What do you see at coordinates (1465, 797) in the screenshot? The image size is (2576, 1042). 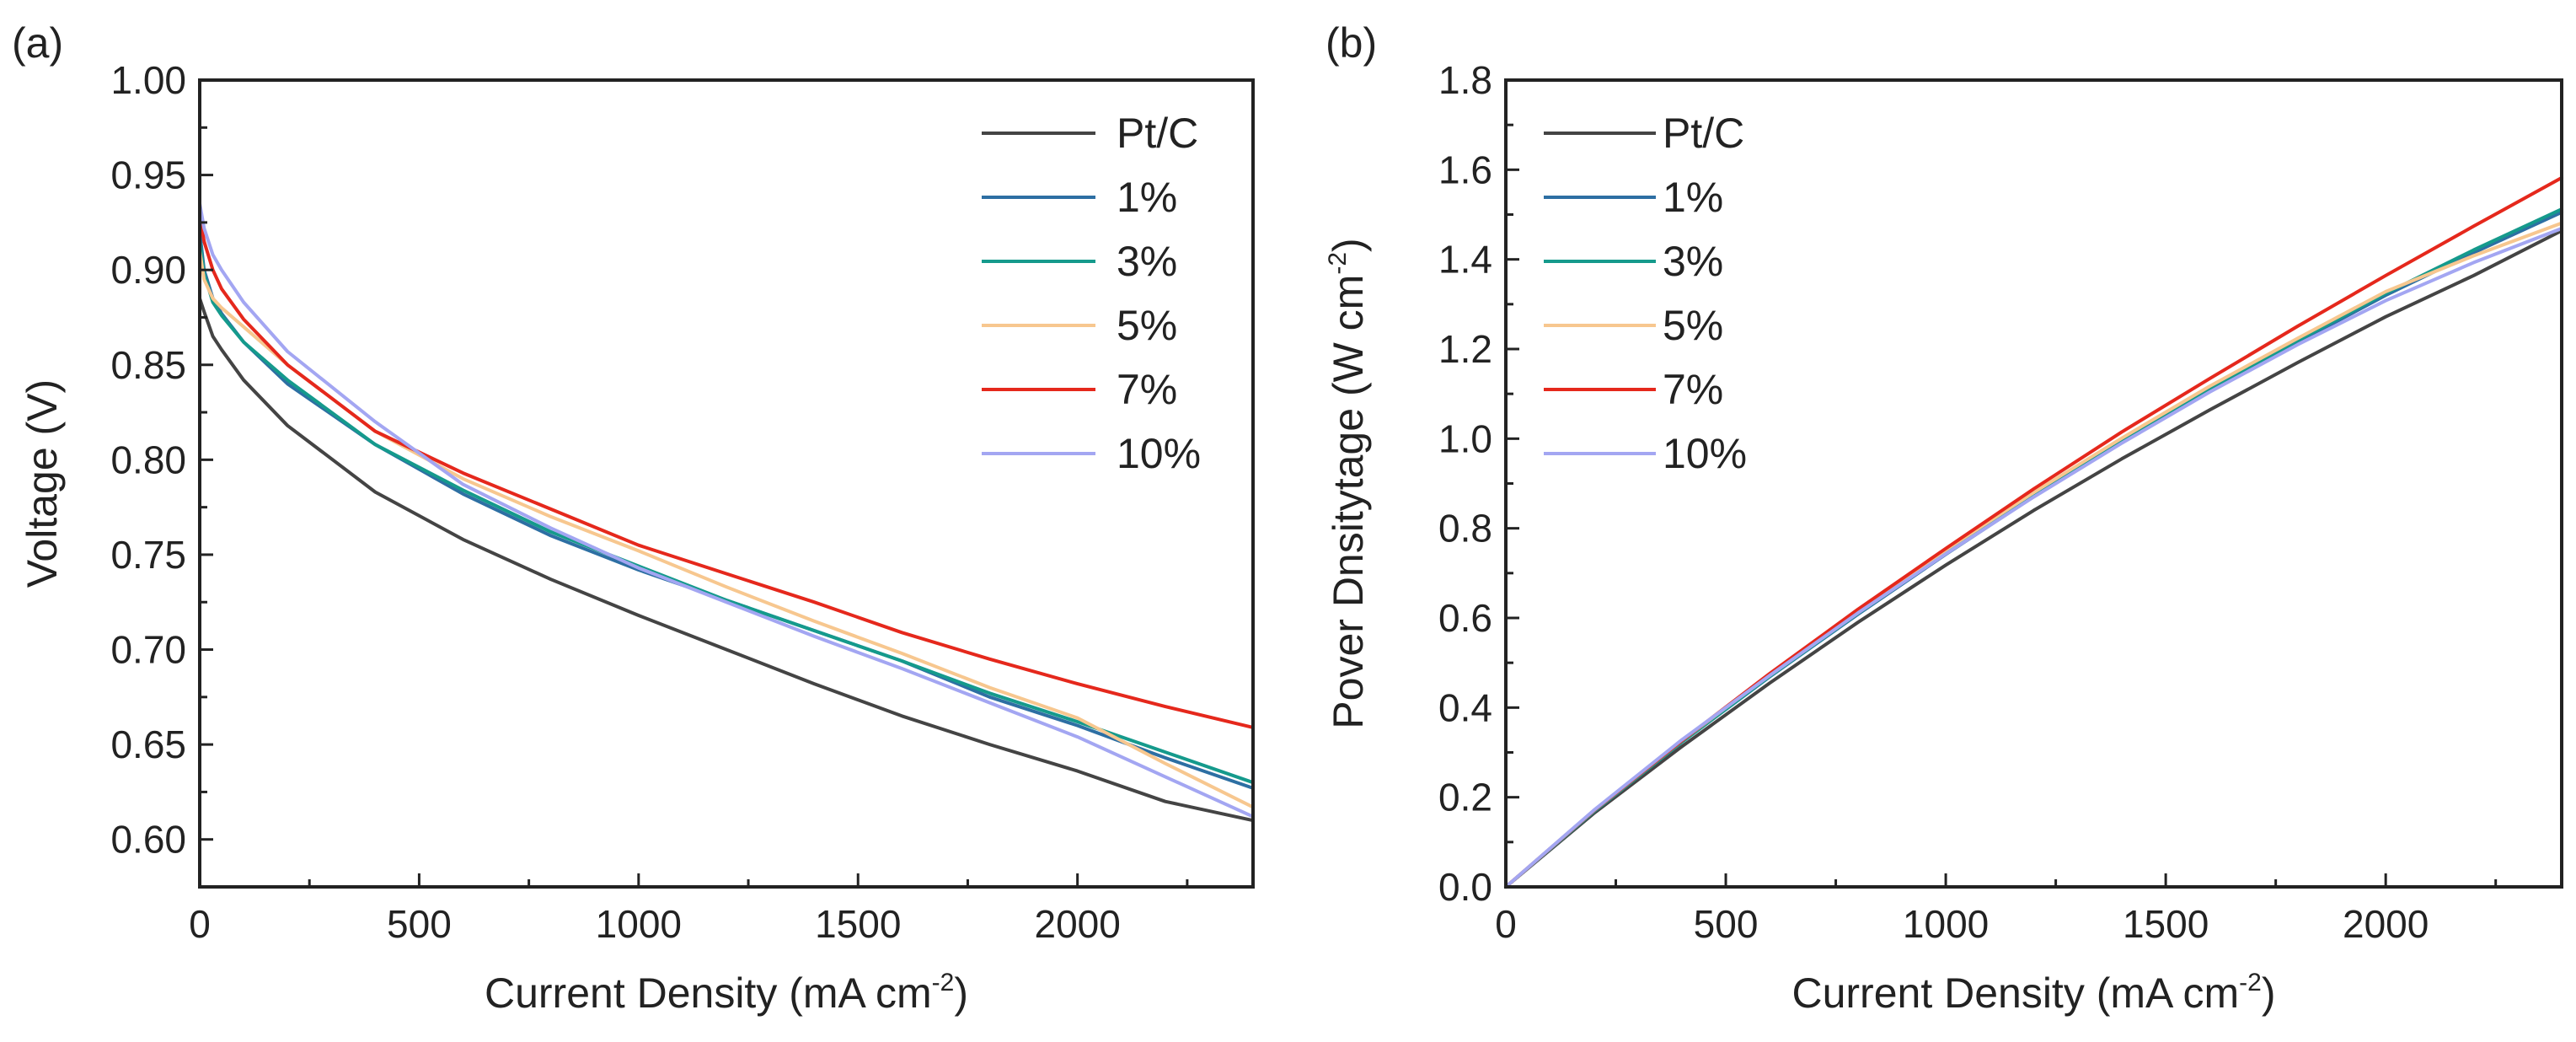 I see `y-tick-label: 0.2` at bounding box center [1465, 797].